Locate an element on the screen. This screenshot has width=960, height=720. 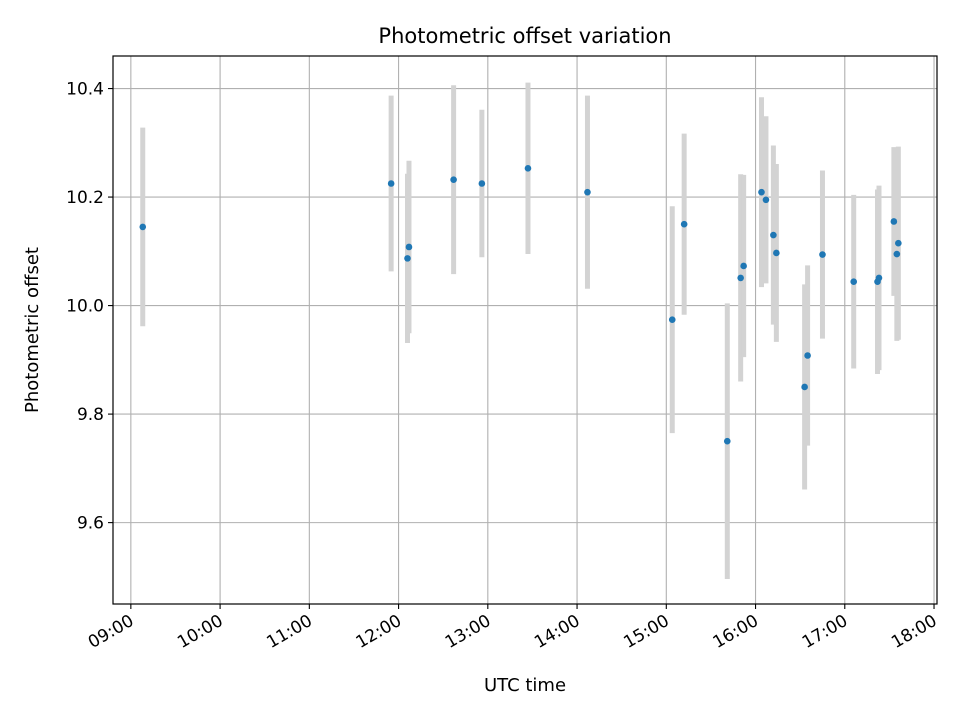
y-tick-label: 10.4 is located at coordinates (85, 90).